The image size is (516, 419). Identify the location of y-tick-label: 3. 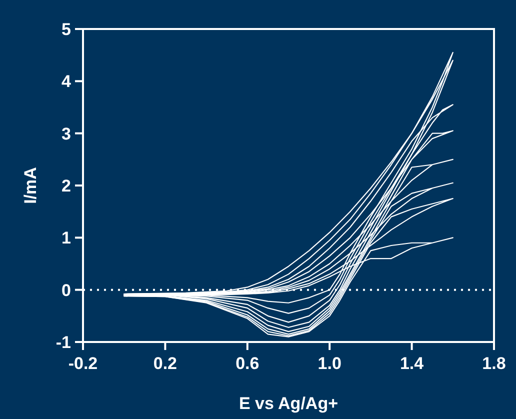
(66, 134).